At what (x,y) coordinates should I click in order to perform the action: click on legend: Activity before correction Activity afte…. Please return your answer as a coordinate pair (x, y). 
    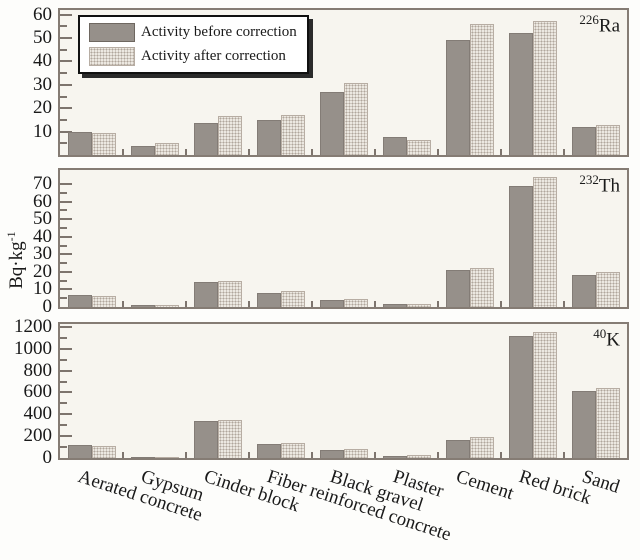
    Looking at the image, I should click on (193, 44).